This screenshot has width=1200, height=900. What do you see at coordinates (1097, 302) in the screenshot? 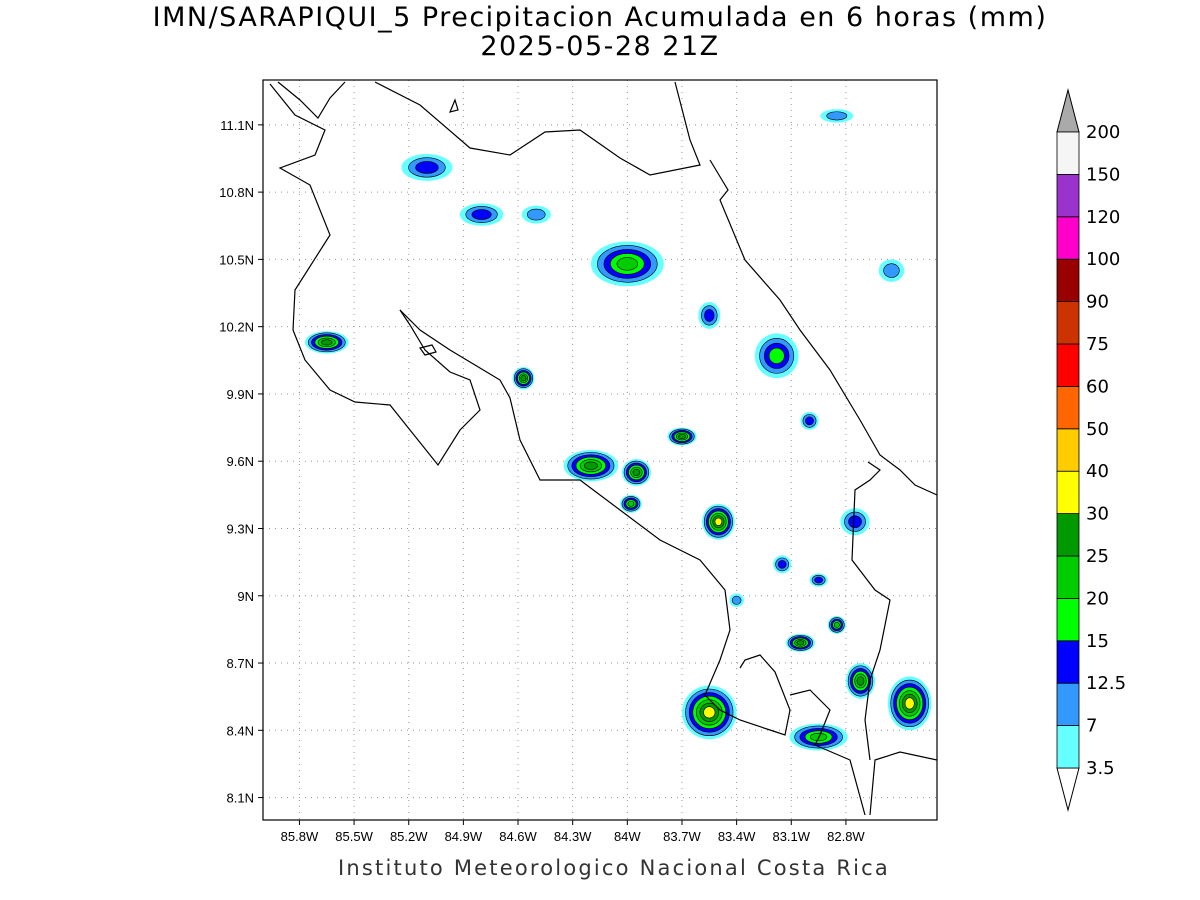
I see `colorbar-level-label: 90` at bounding box center [1097, 302].